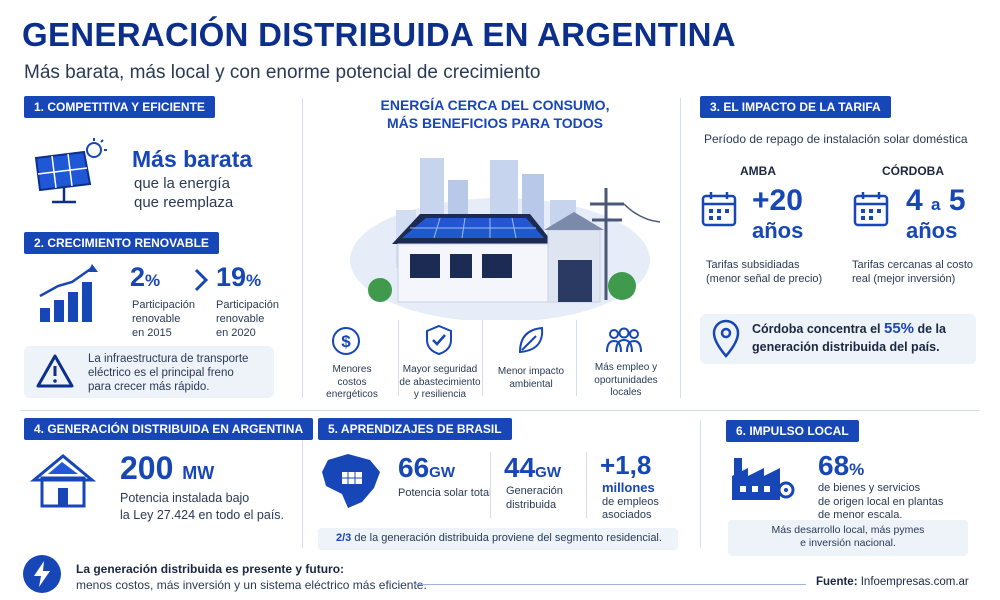  What do you see at coordinates (352, 369) in the screenshot?
I see `benefit-1-a: Menores` at bounding box center [352, 369].